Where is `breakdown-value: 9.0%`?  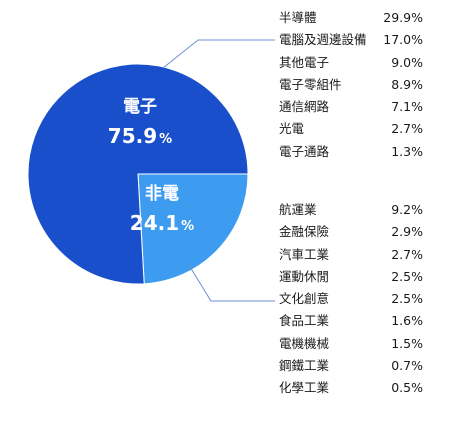
breakdown-value: 9.0% is located at coordinates (407, 62).